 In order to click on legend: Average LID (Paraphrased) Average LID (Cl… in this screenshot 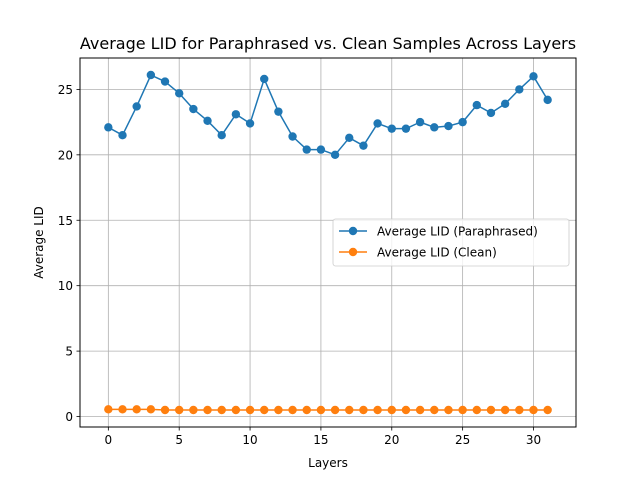, I will do `click(451, 242)`.